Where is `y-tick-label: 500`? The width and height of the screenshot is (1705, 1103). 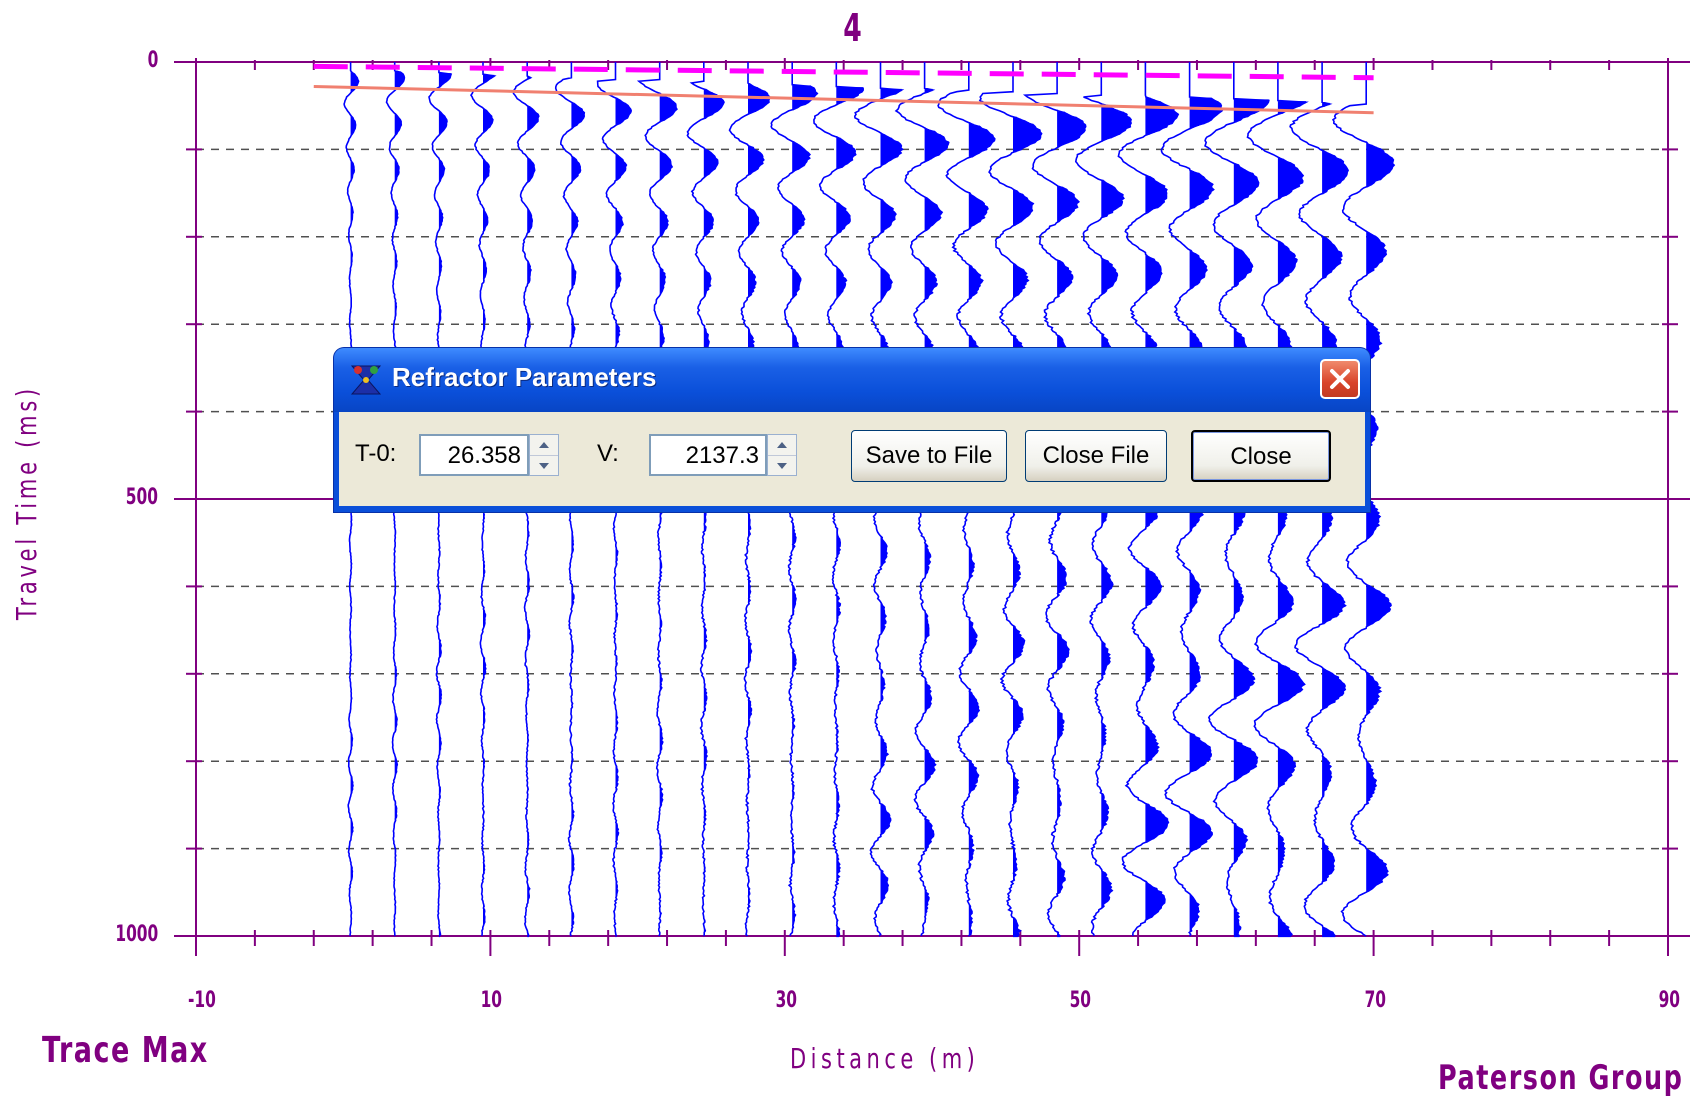
y-tick-label: 500 is located at coordinates (141, 497).